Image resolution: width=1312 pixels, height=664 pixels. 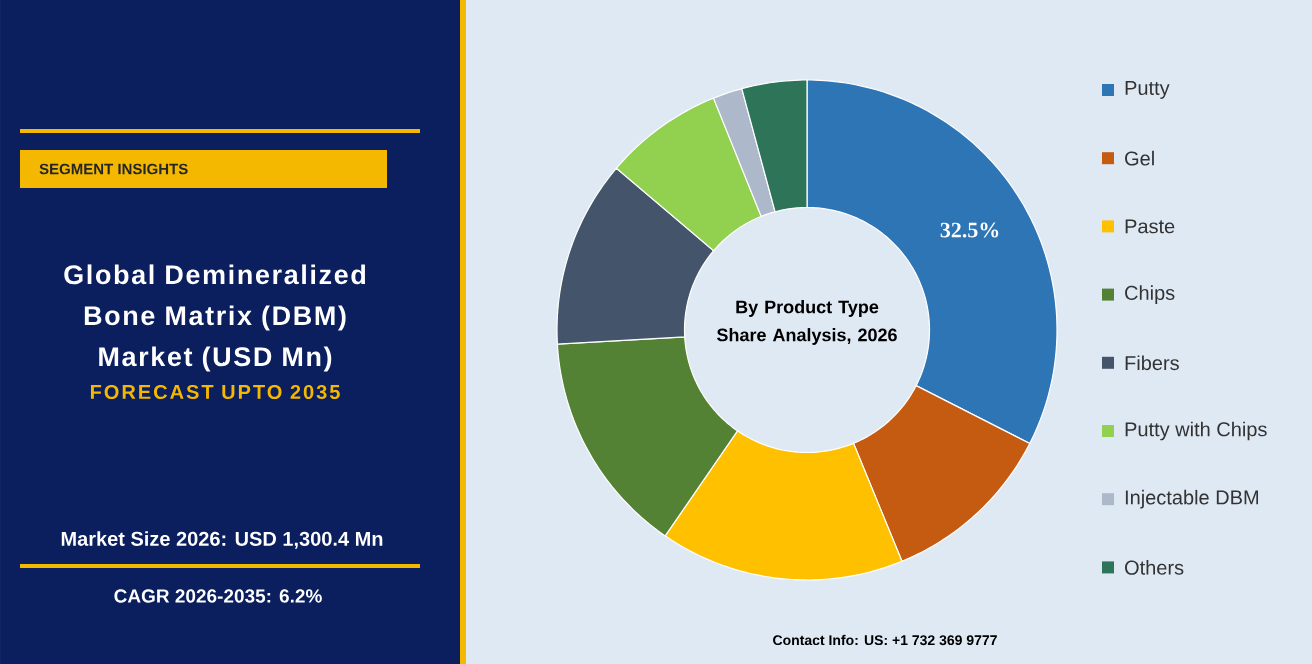 I want to click on legend-label: Gel, so click(x=1139, y=158).